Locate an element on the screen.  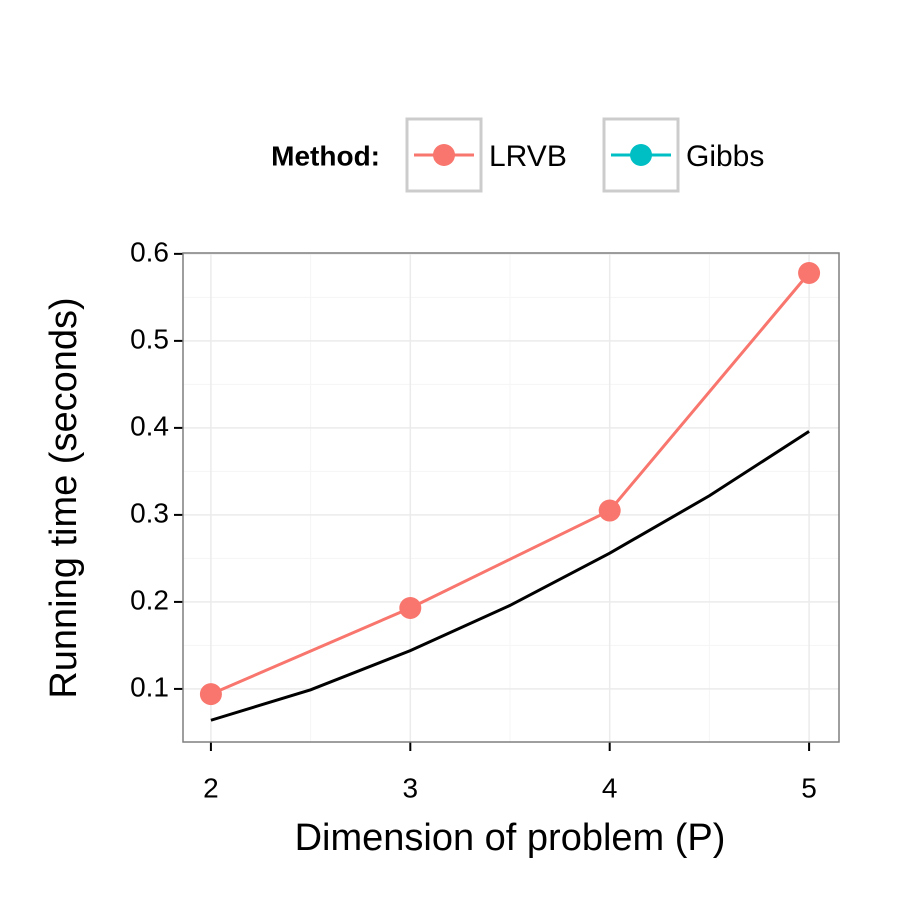
legend-label: LRVB is located at coordinates (528, 156).